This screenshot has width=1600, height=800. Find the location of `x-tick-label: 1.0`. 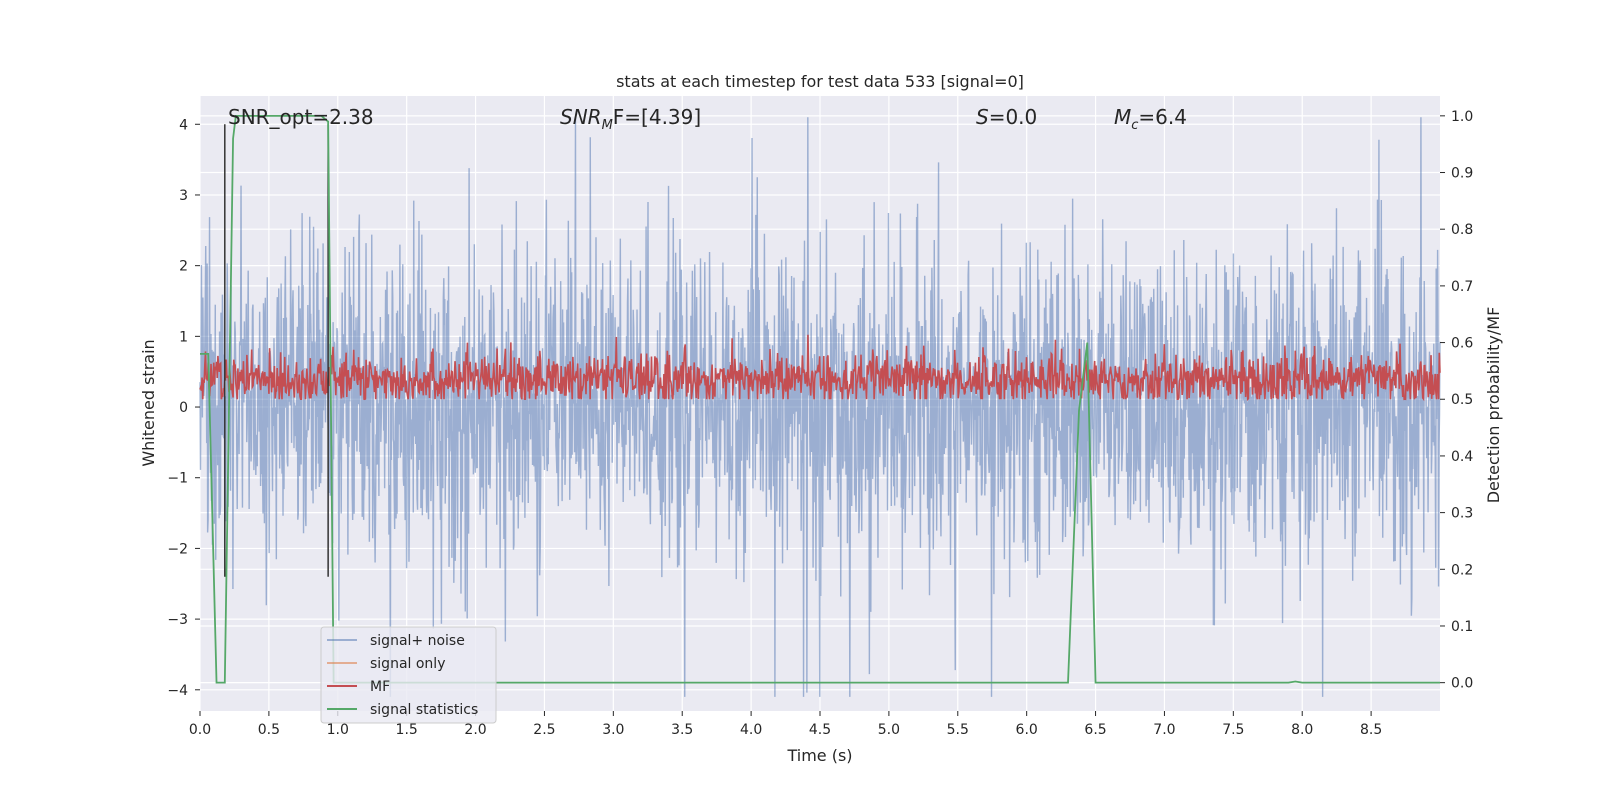

x-tick-label: 1.0 is located at coordinates (338, 730).